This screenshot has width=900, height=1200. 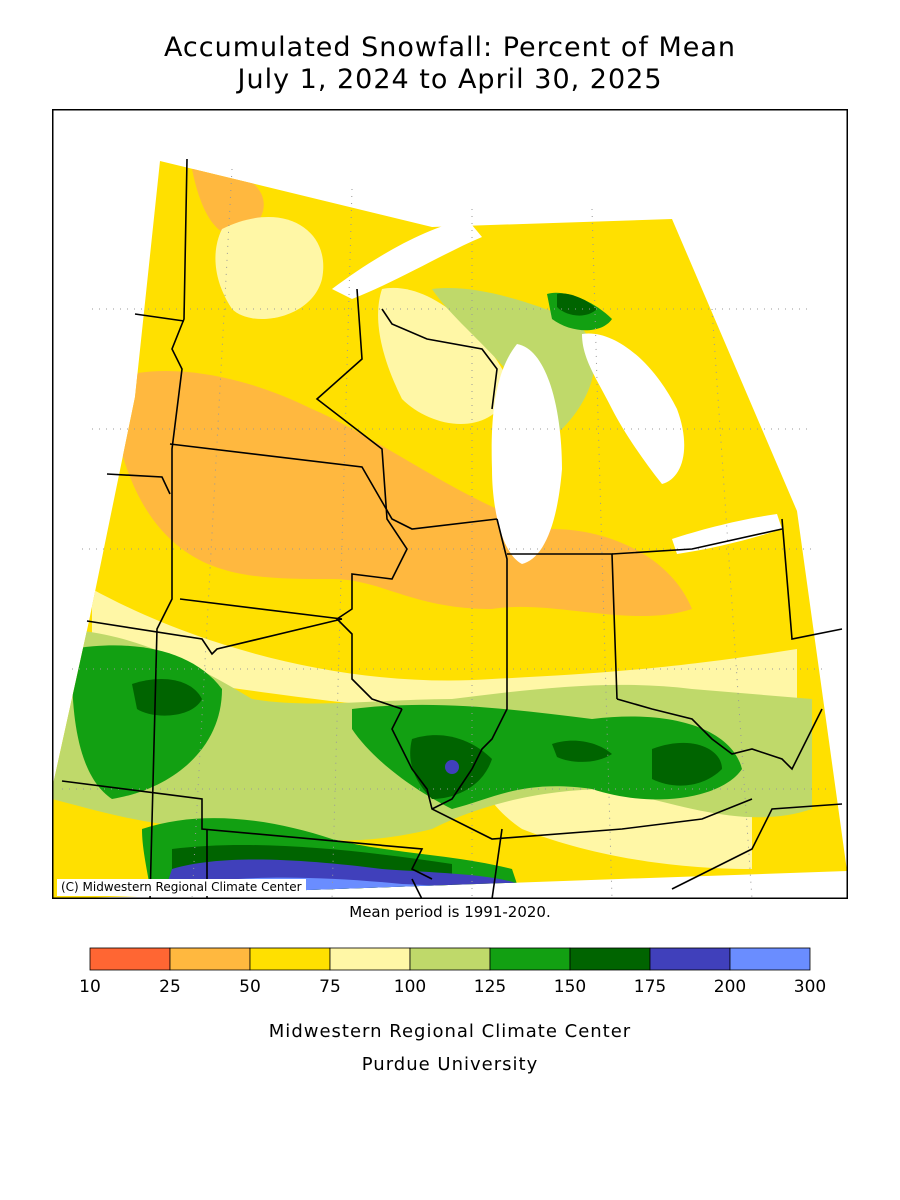 I want to click on legend-tick-label: 10, so click(x=90, y=987).